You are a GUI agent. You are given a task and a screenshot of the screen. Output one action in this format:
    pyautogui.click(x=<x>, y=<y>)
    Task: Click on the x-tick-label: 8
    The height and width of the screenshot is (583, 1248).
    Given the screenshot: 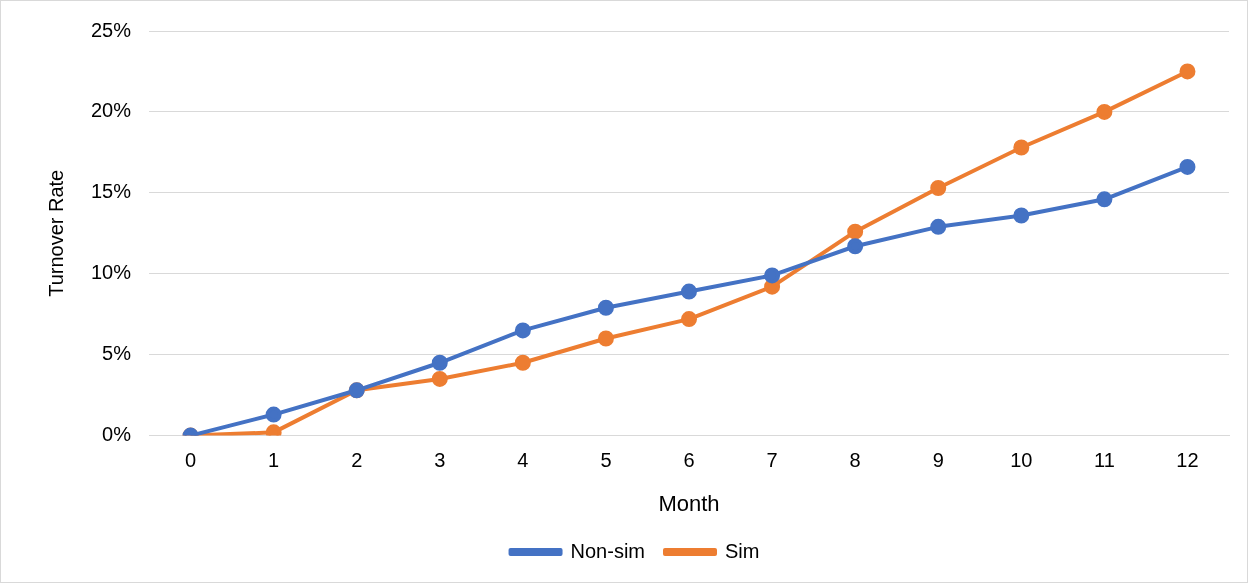 What is the action you would take?
    pyautogui.click(x=855, y=460)
    